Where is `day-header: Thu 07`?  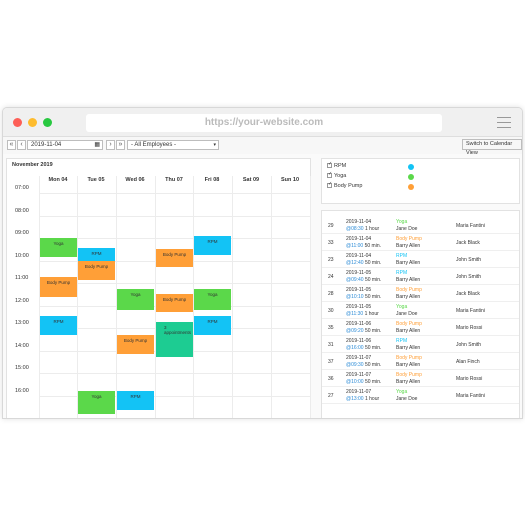 day-header: Thu 07 is located at coordinates (174, 180).